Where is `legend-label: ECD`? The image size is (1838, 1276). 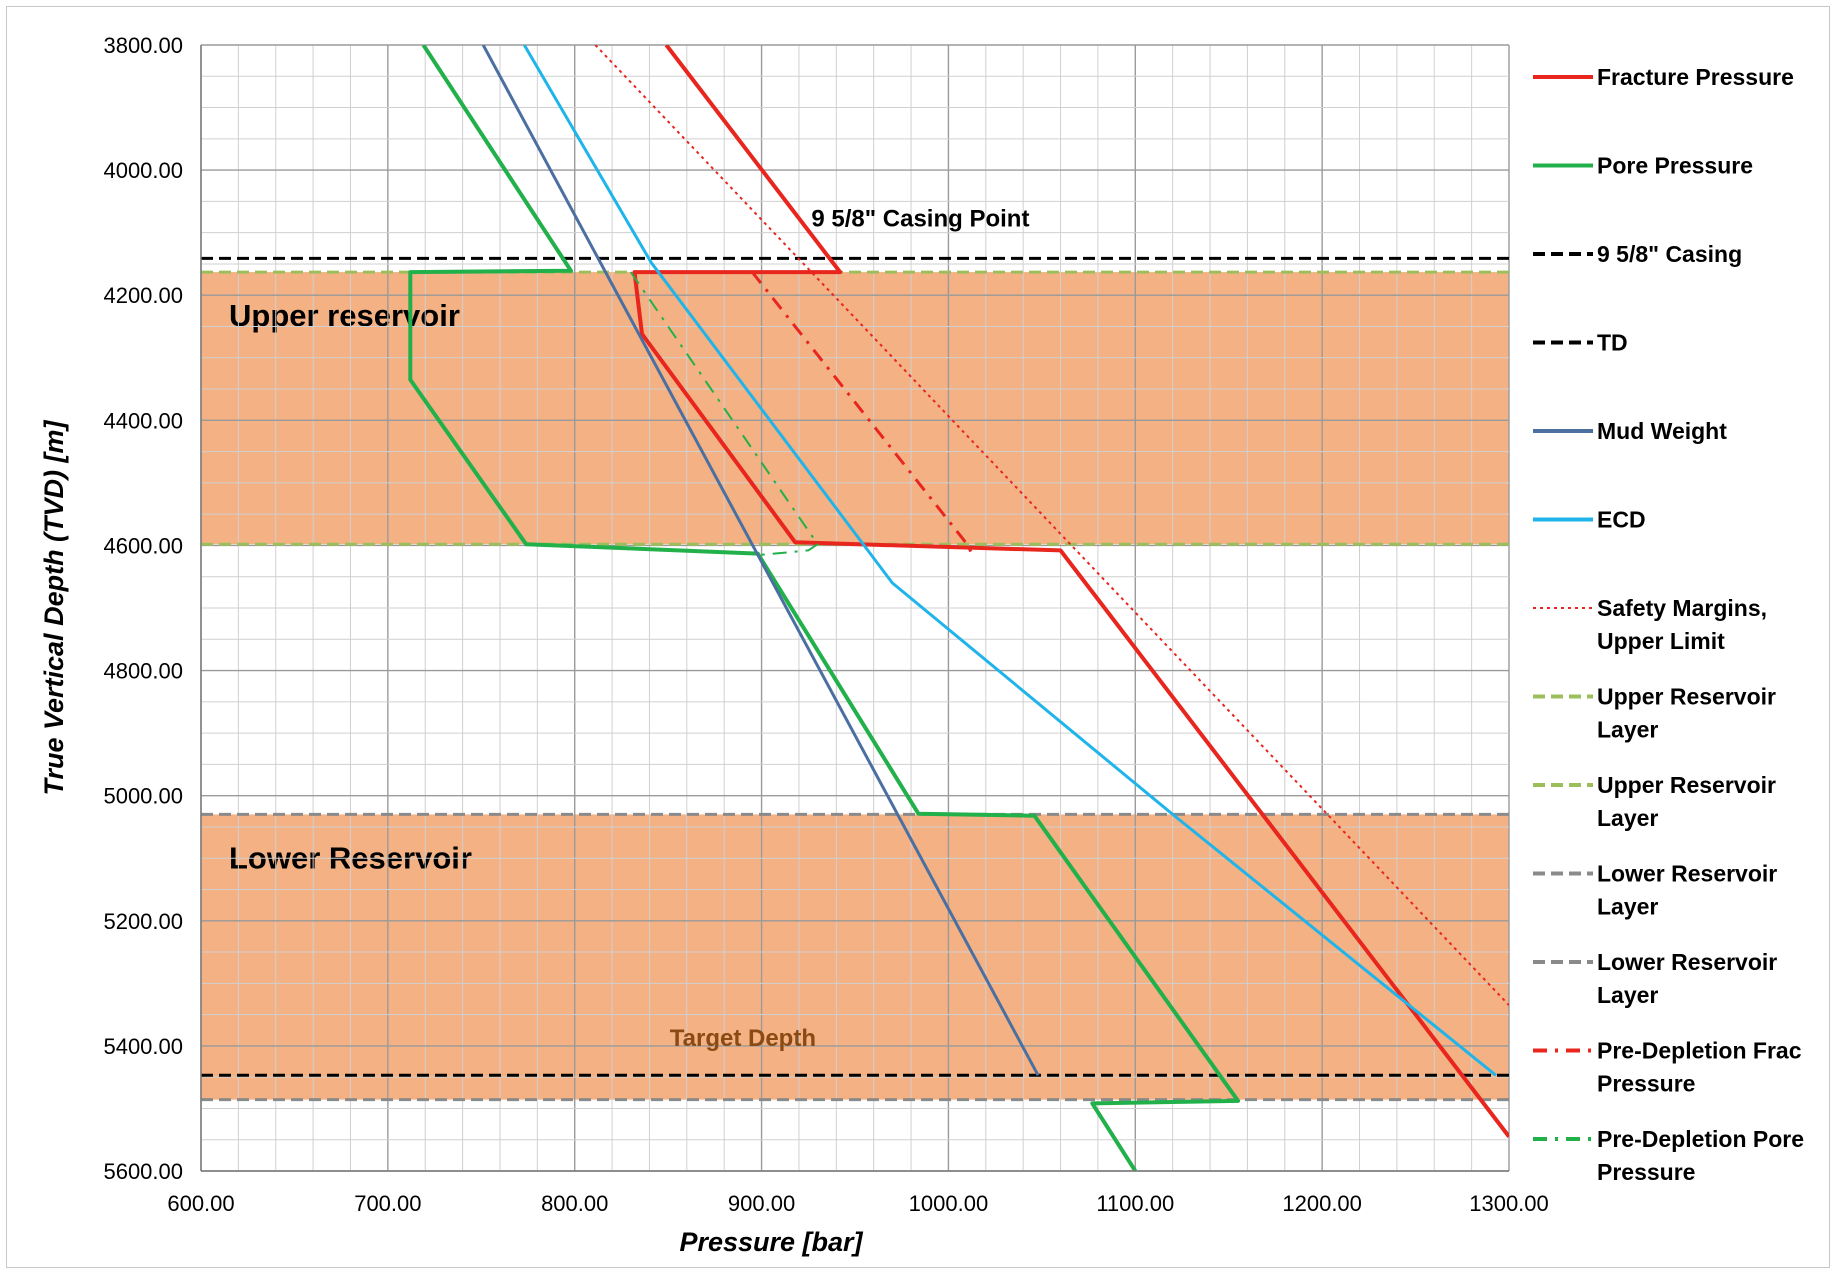 legend-label: ECD is located at coordinates (1621, 520).